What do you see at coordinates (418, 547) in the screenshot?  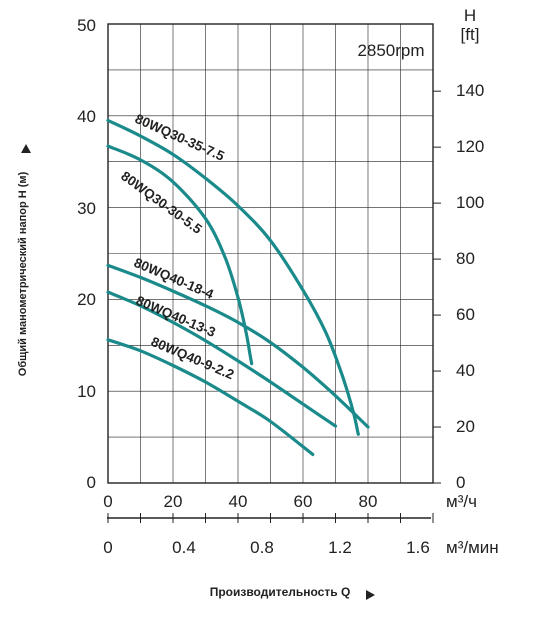 I see `x2-tick-label: 1.6` at bounding box center [418, 547].